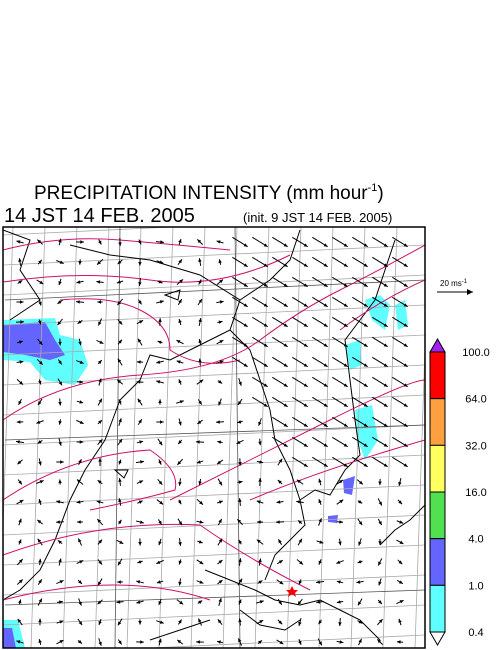  Describe the element at coordinates (475, 493) in the screenshot. I see `colorbar-label: 16.0` at that location.